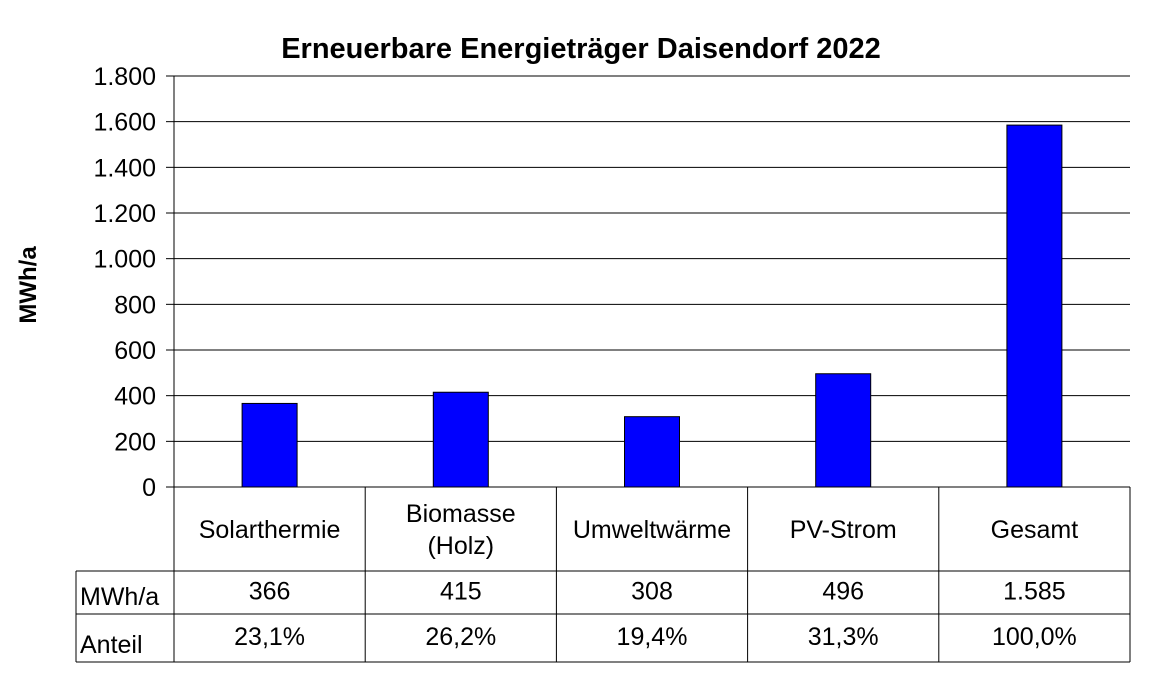  I want to click on y-tick-label: 1.800, so click(124, 77).